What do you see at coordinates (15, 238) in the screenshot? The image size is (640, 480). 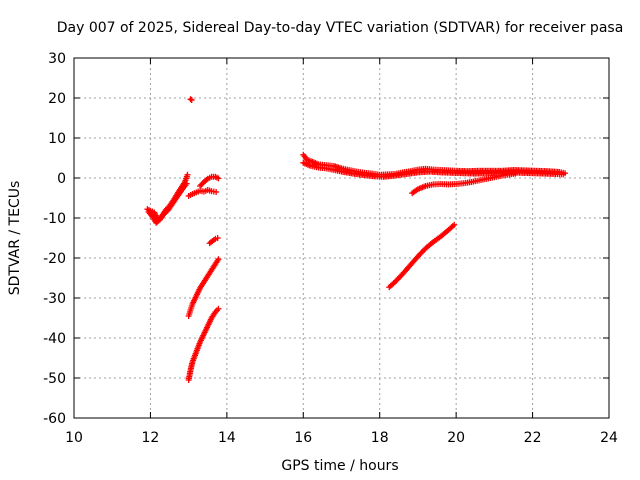 I see `y-axis-label: SDTVAR / TECUs` at bounding box center [15, 238].